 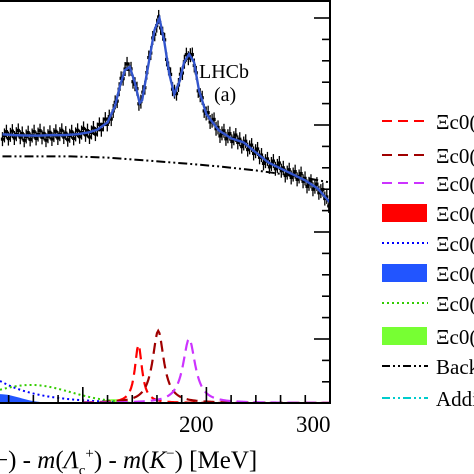 What do you see at coordinates (224, 72) in the screenshot?
I see `experiment-label: LHCb` at bounding box center [224, 72].